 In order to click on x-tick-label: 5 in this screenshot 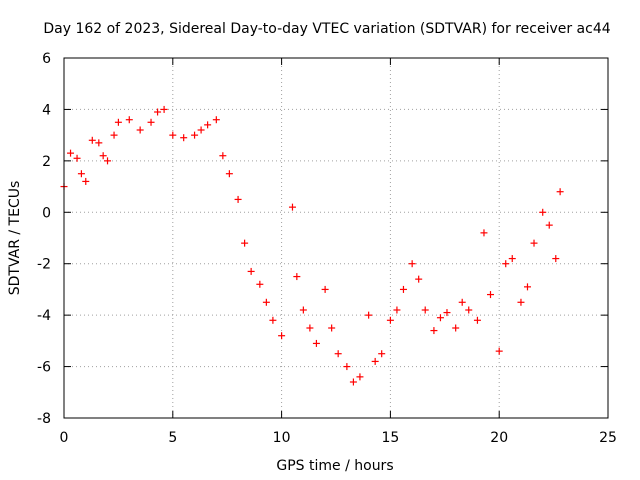, I will do `click(172, 438)`.